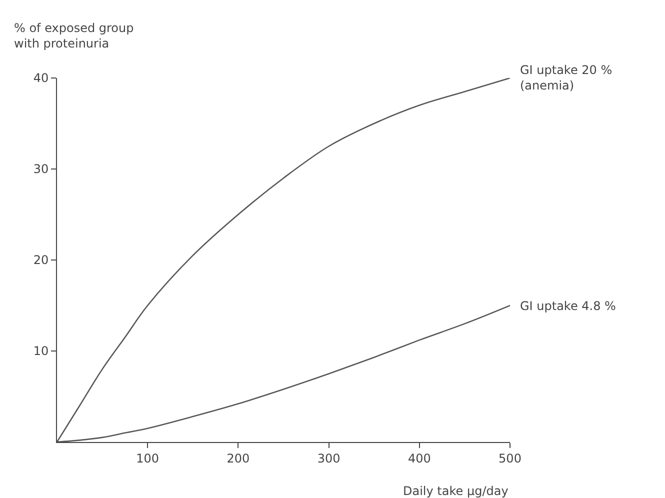 This screenshot has height=498, width=665. I want to click on series-label: GI uptake 4.8 %, so click(568, 306).